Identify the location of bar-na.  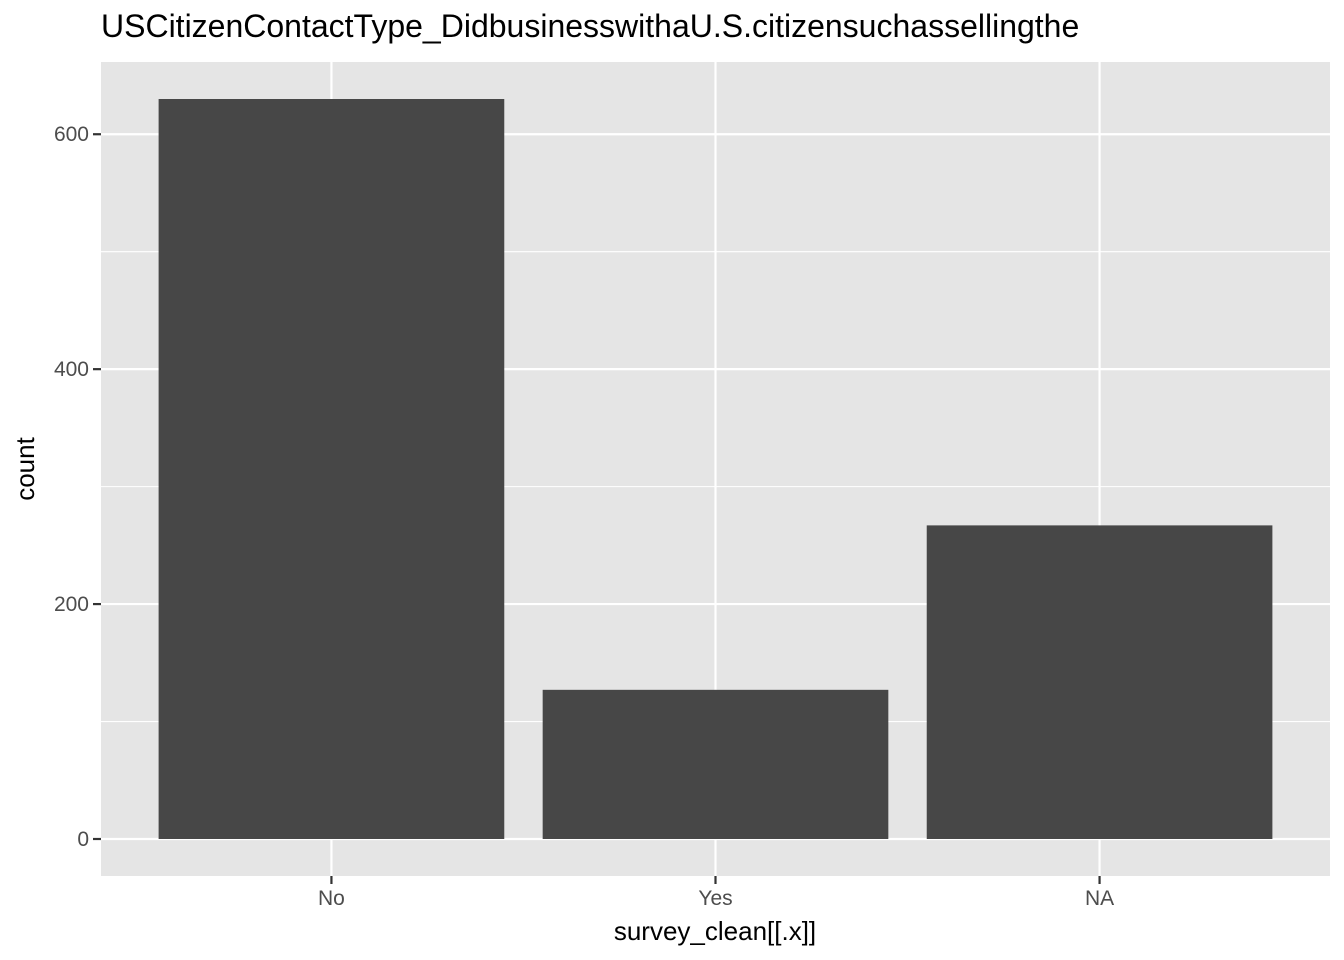
(1099, 682).